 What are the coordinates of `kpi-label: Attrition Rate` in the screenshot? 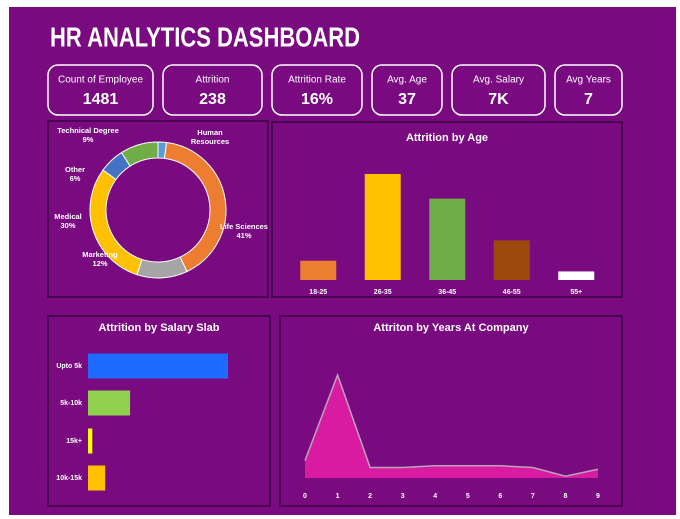 It's located at (317, 80).